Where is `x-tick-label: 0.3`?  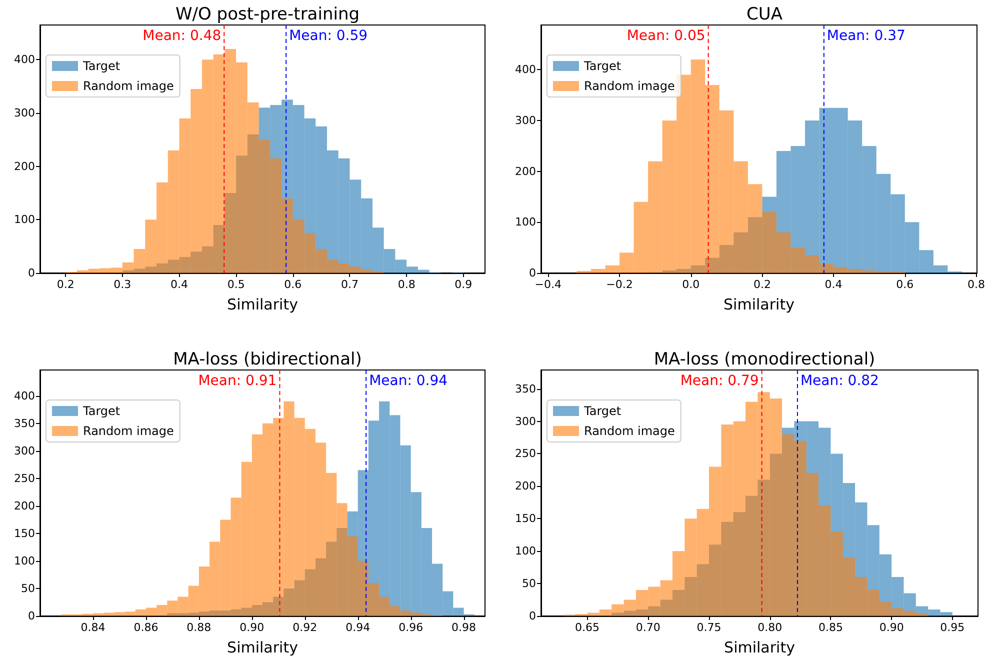 x-tick-label: 0.3 is located at coordinates (123, 284).